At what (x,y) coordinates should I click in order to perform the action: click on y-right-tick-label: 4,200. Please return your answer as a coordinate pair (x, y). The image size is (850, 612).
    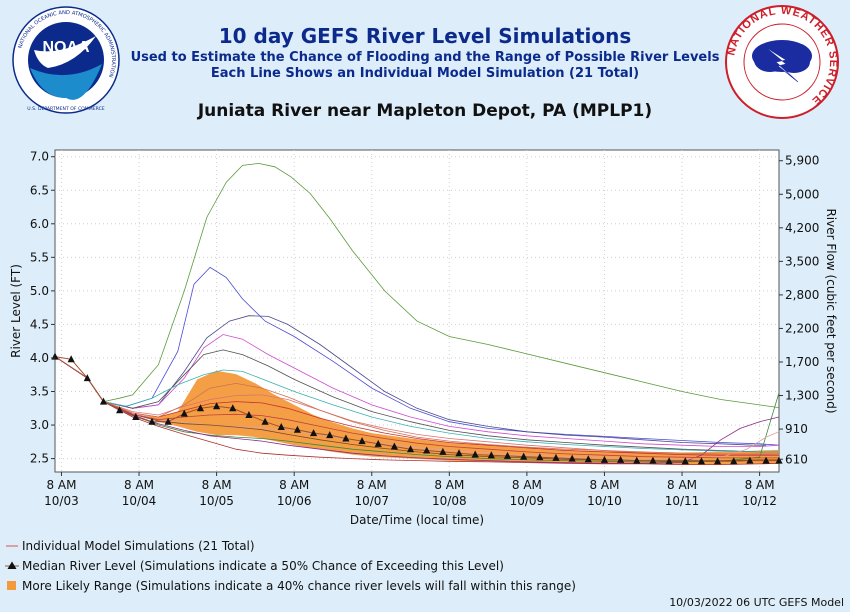
    Looking at the image, I should click on (802, 228).